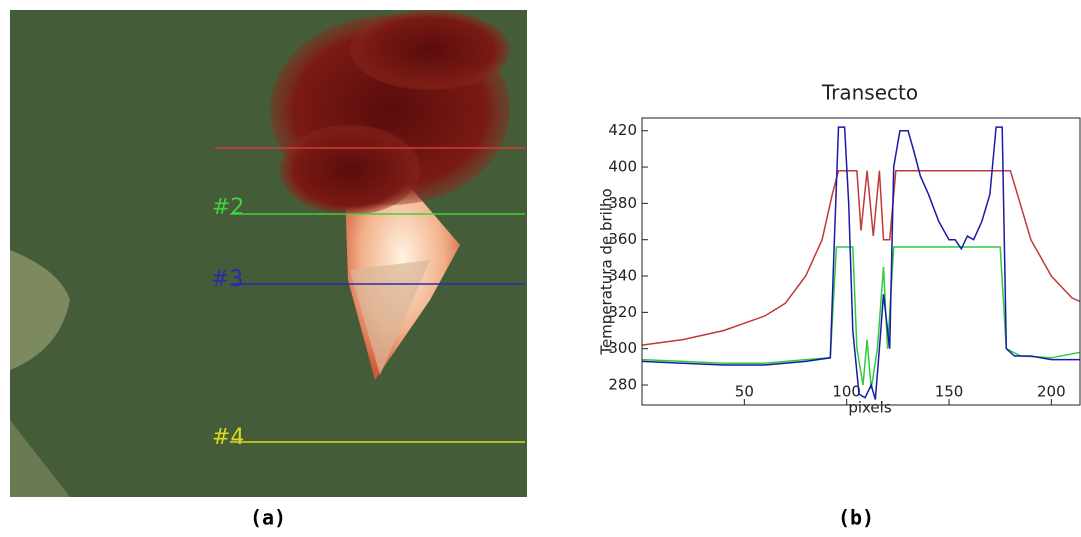 This screenshot has width=1081, height=537. I want to click on x-axis-label: pixels, so click(870, 408).